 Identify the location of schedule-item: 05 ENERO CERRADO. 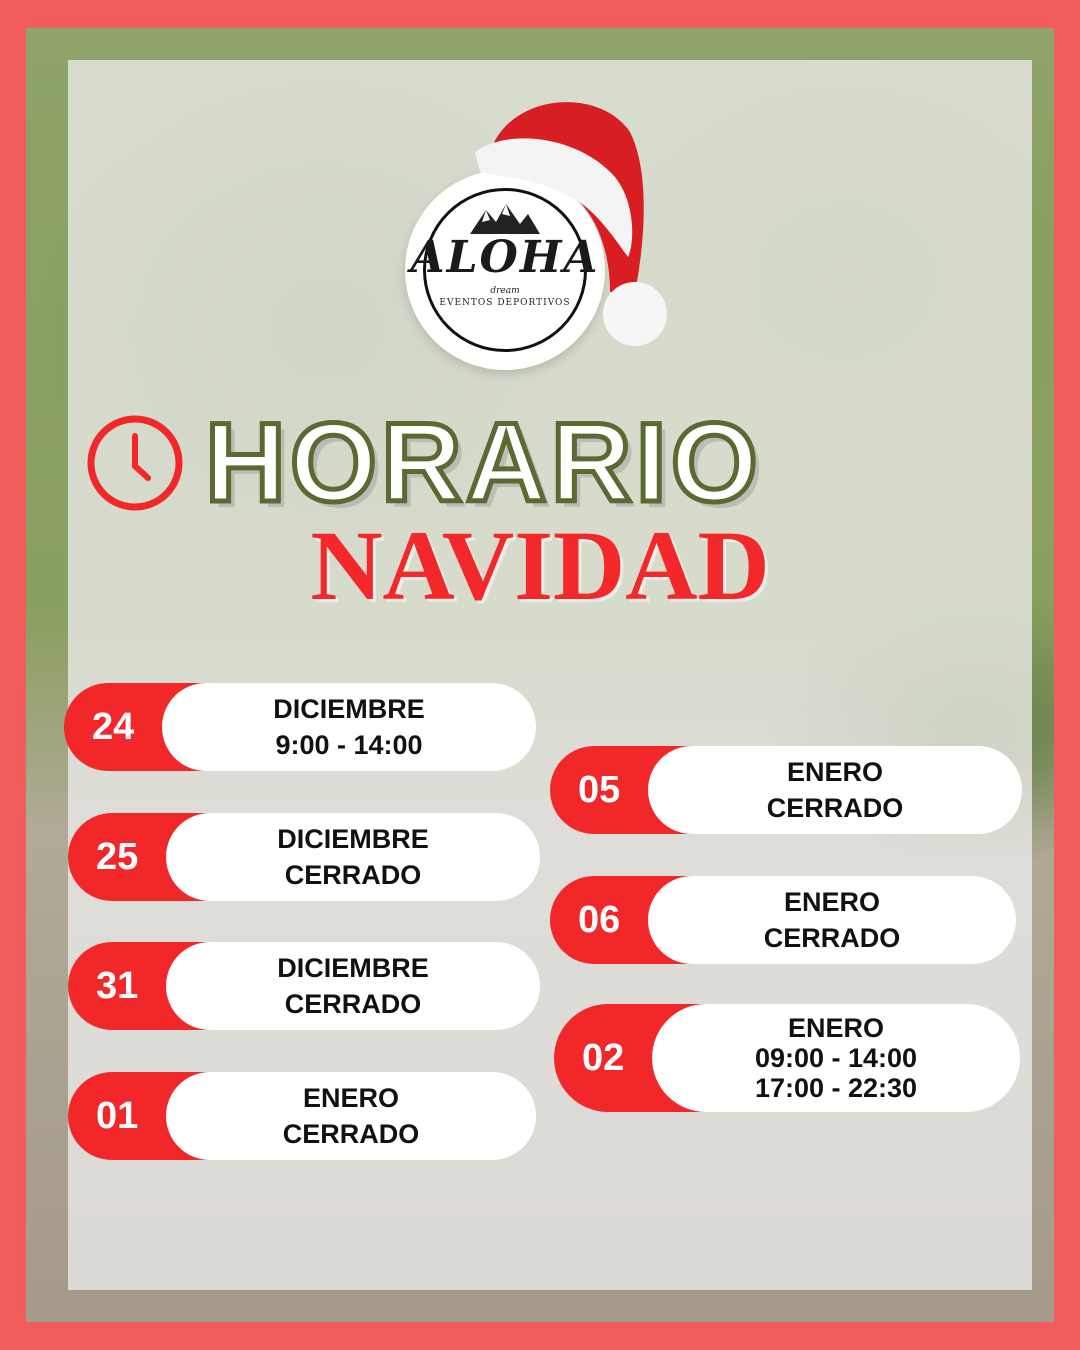
(786, 790).